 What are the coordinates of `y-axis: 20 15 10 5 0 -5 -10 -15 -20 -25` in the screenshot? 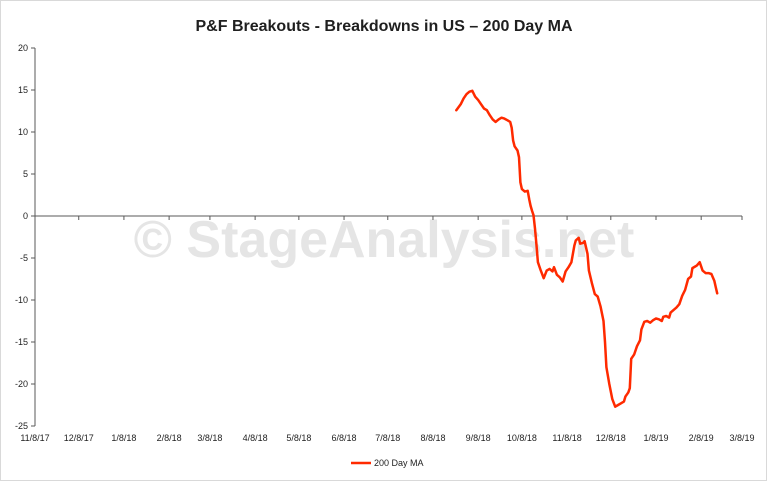 It's located at (25, 237).